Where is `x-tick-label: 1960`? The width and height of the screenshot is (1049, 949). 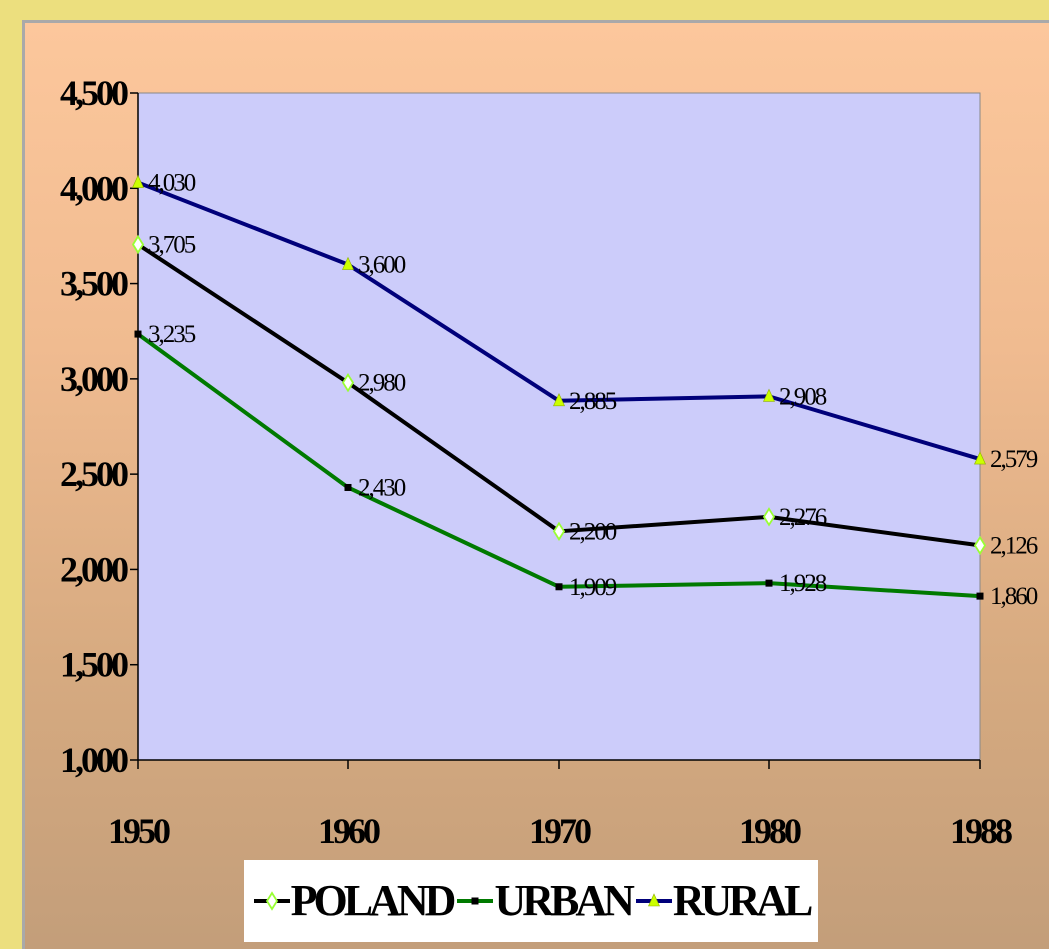 x-tick-label: 1960 is located at coordinates (349, 831).